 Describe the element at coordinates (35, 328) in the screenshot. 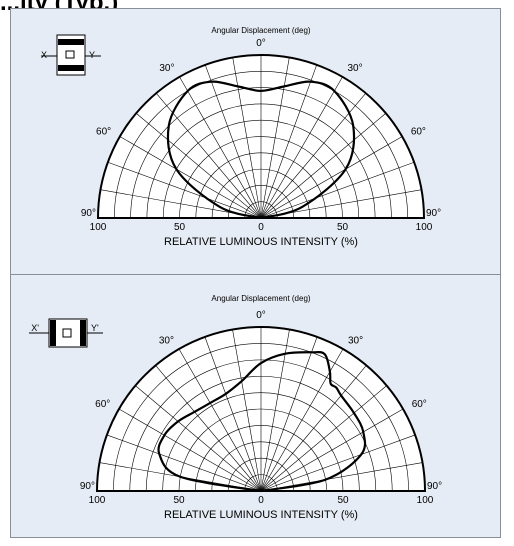

I see `package-label-x: X'` at that location.